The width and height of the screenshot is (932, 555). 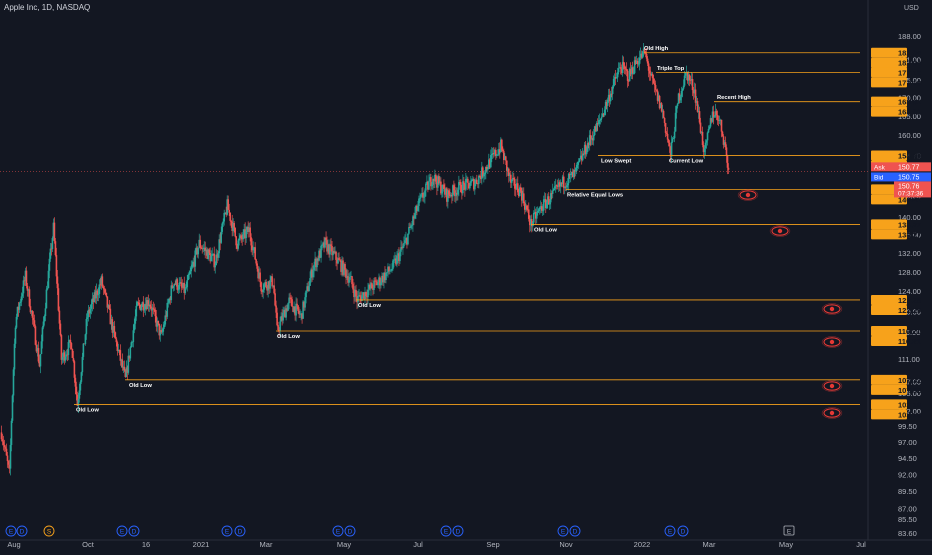 What do you see at coordinates (47, 7) in the screenshot?
I see `symbol-title: Apple Inc, 1D, NASDAQ` at bounding box center [47, 7].